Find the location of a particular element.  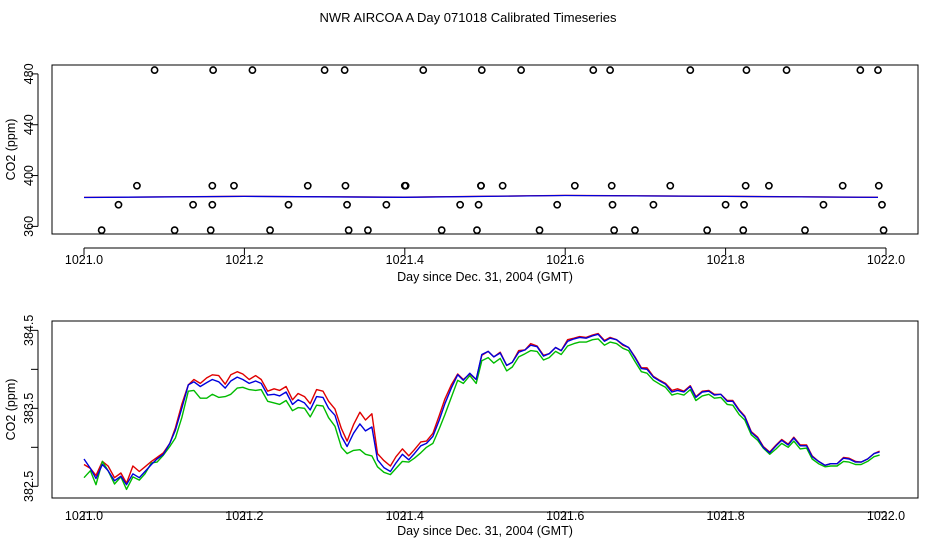

y-tick-label: 383.5 is located at coordinates (29, 408).